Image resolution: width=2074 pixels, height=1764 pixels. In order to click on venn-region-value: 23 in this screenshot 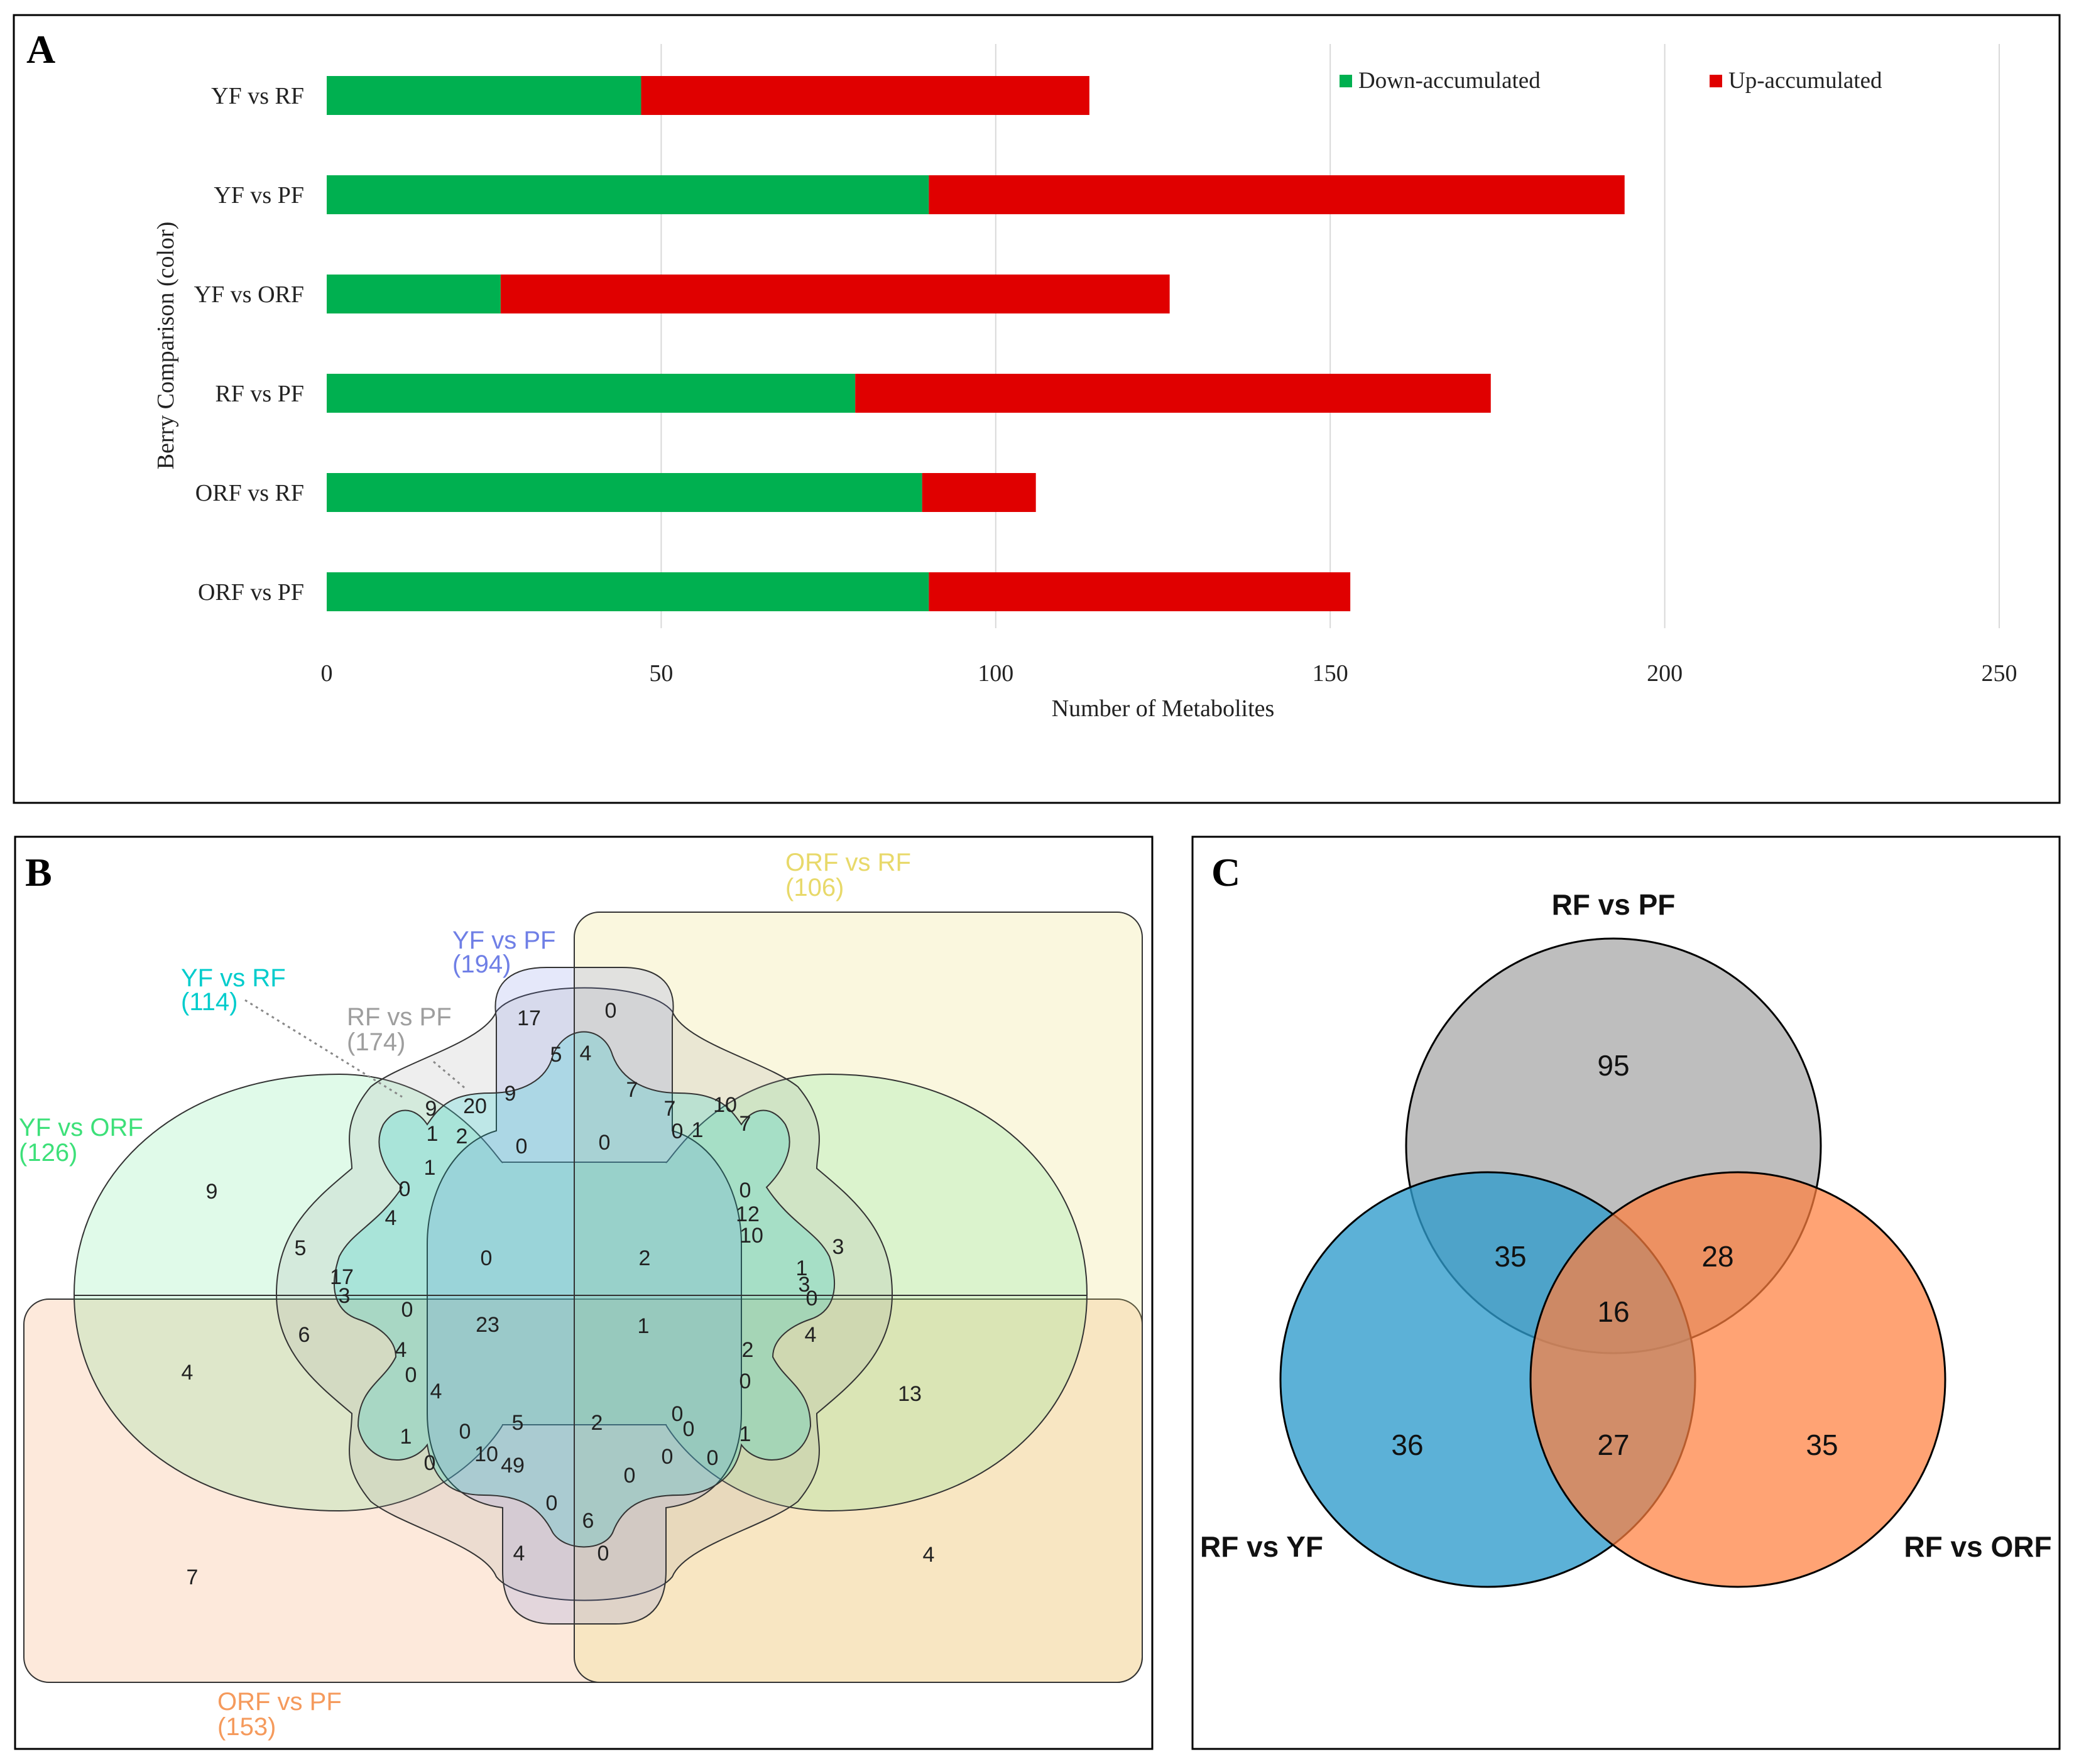, I will do `click(488, 1325)`.